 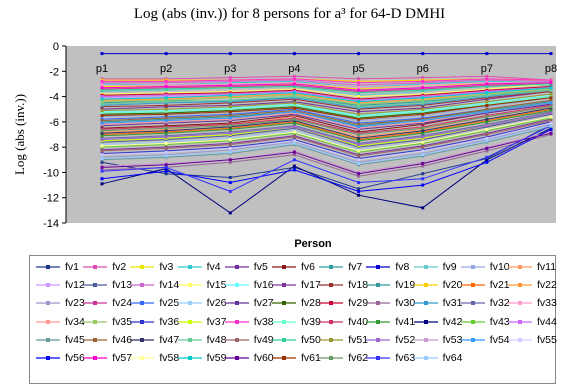 What do you see at coordinates (343, 340) in the screenshot?
I see `legend-item-fv51: fv51` at bounding box center [343, 340].